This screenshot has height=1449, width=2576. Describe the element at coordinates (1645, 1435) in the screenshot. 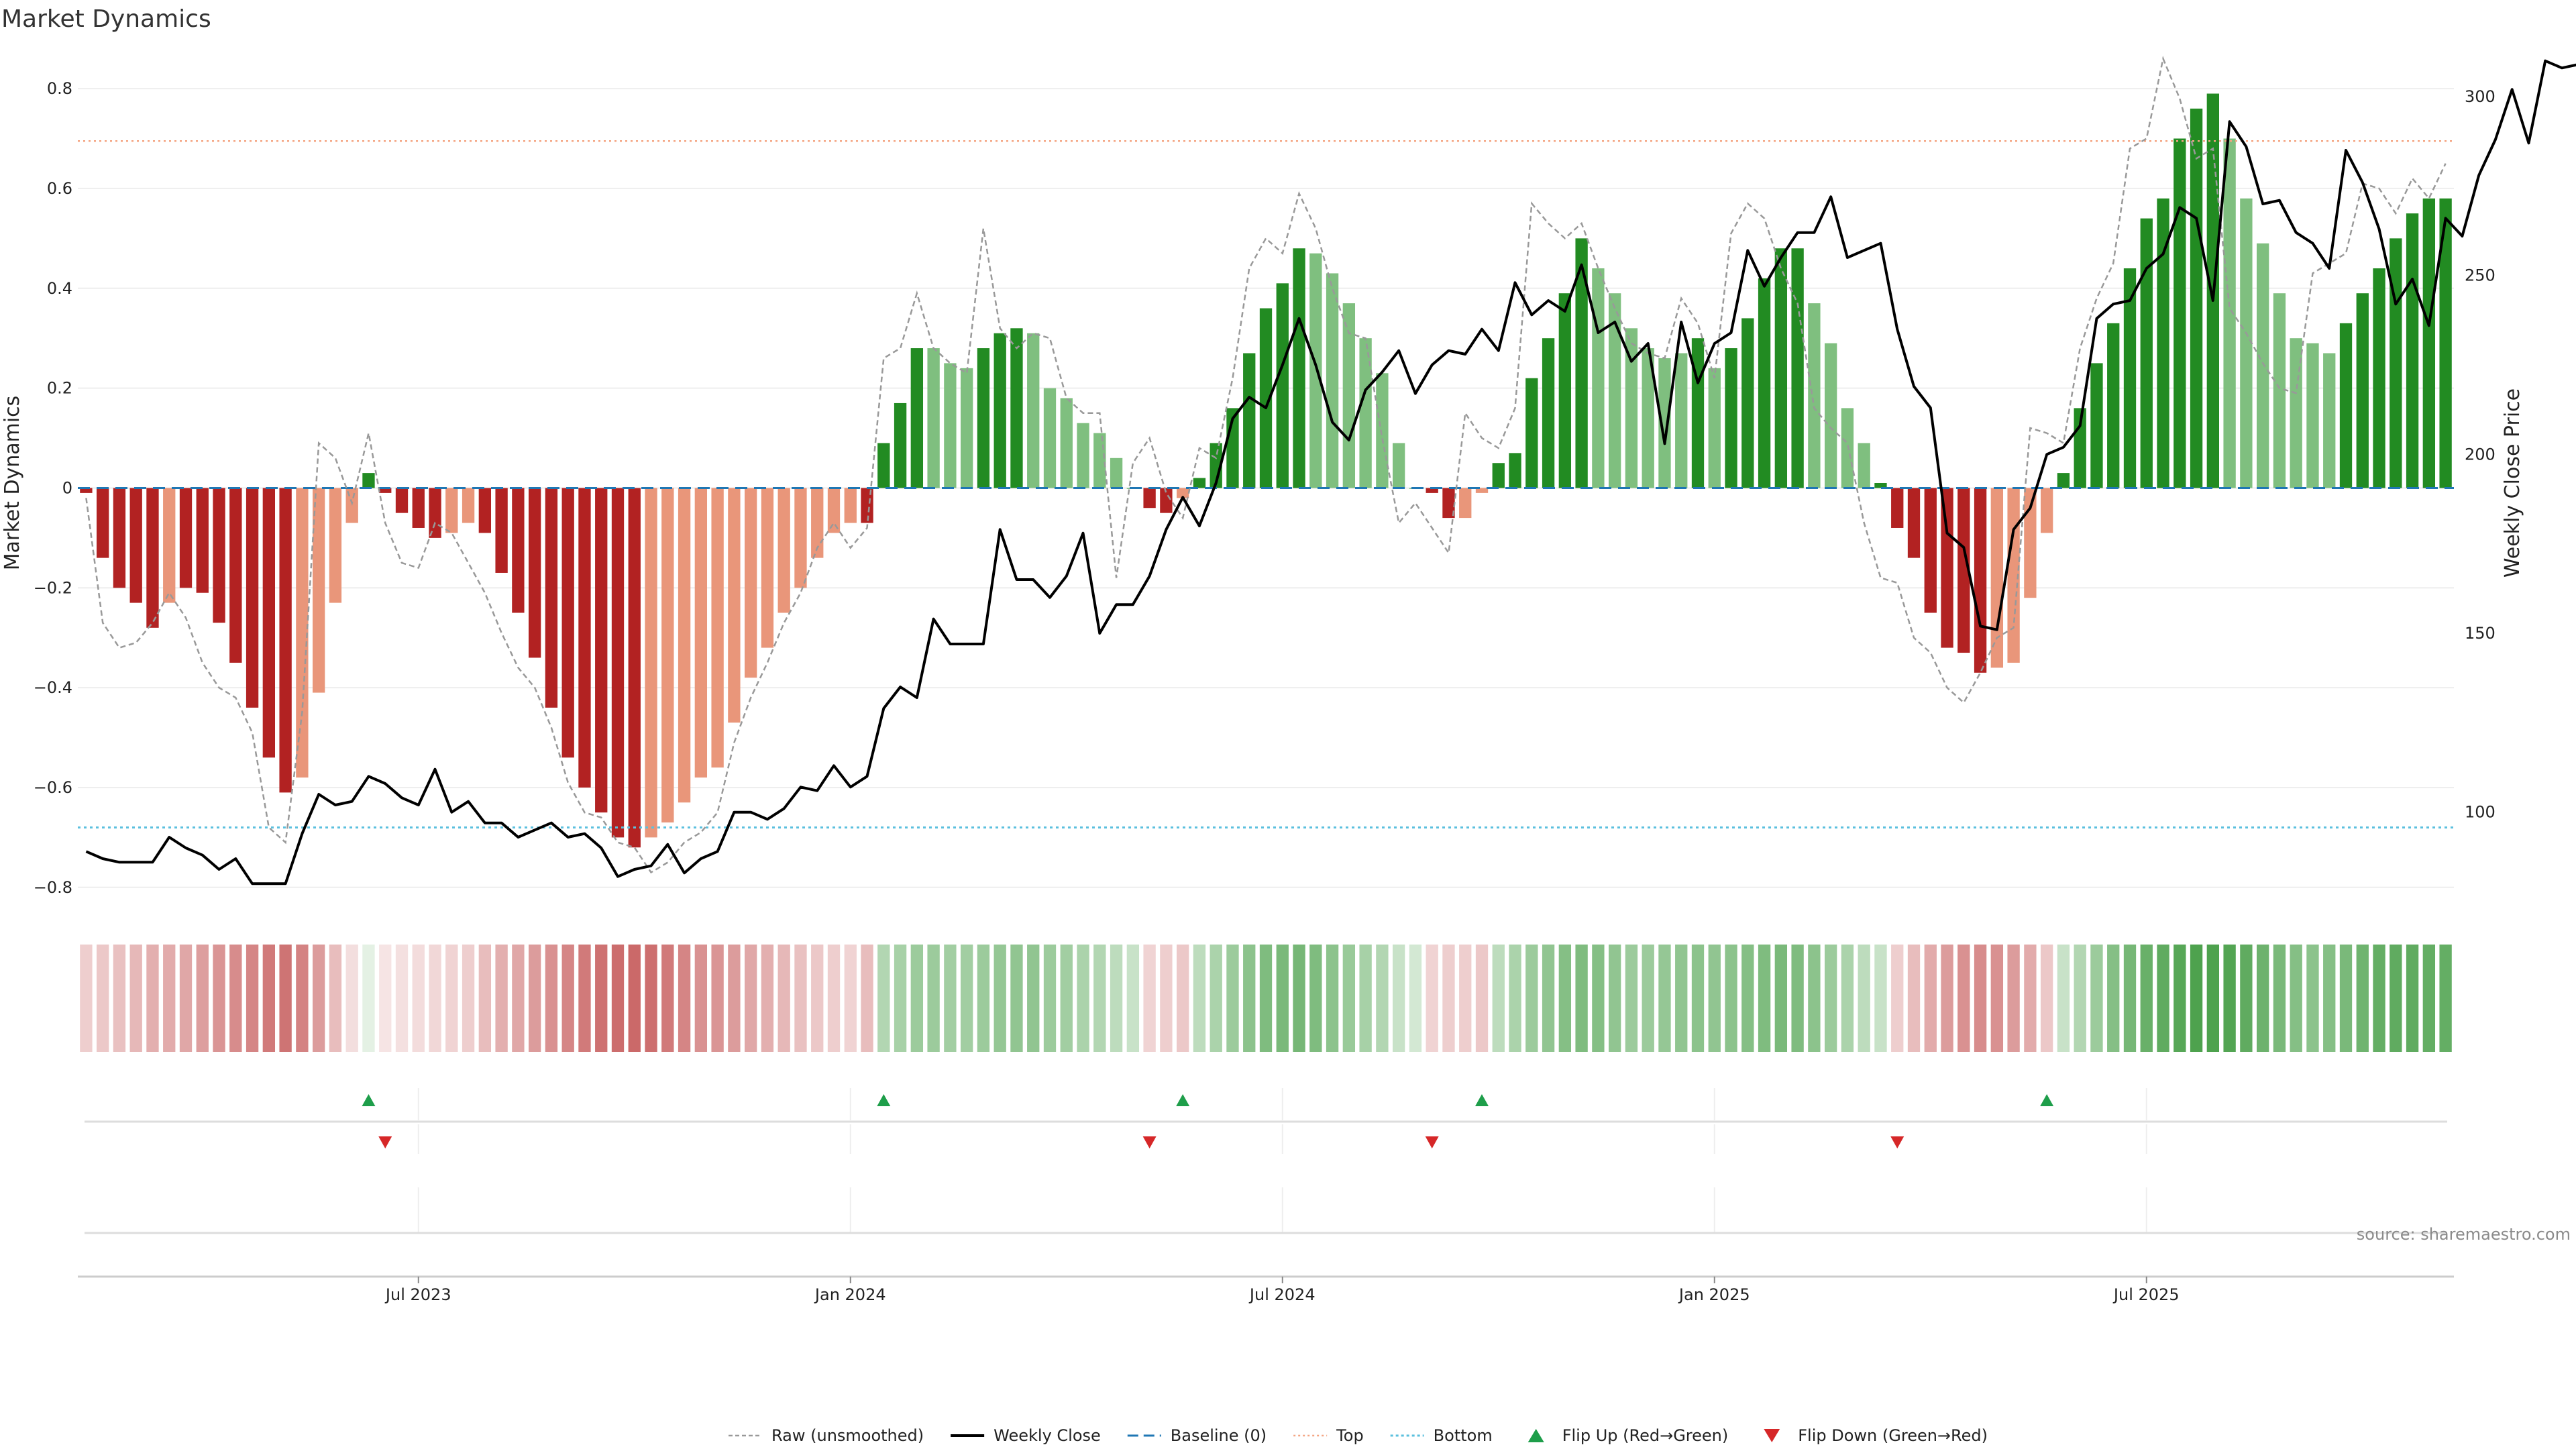

I see `legend-label: Flip Up (Red→Green)` at that location.